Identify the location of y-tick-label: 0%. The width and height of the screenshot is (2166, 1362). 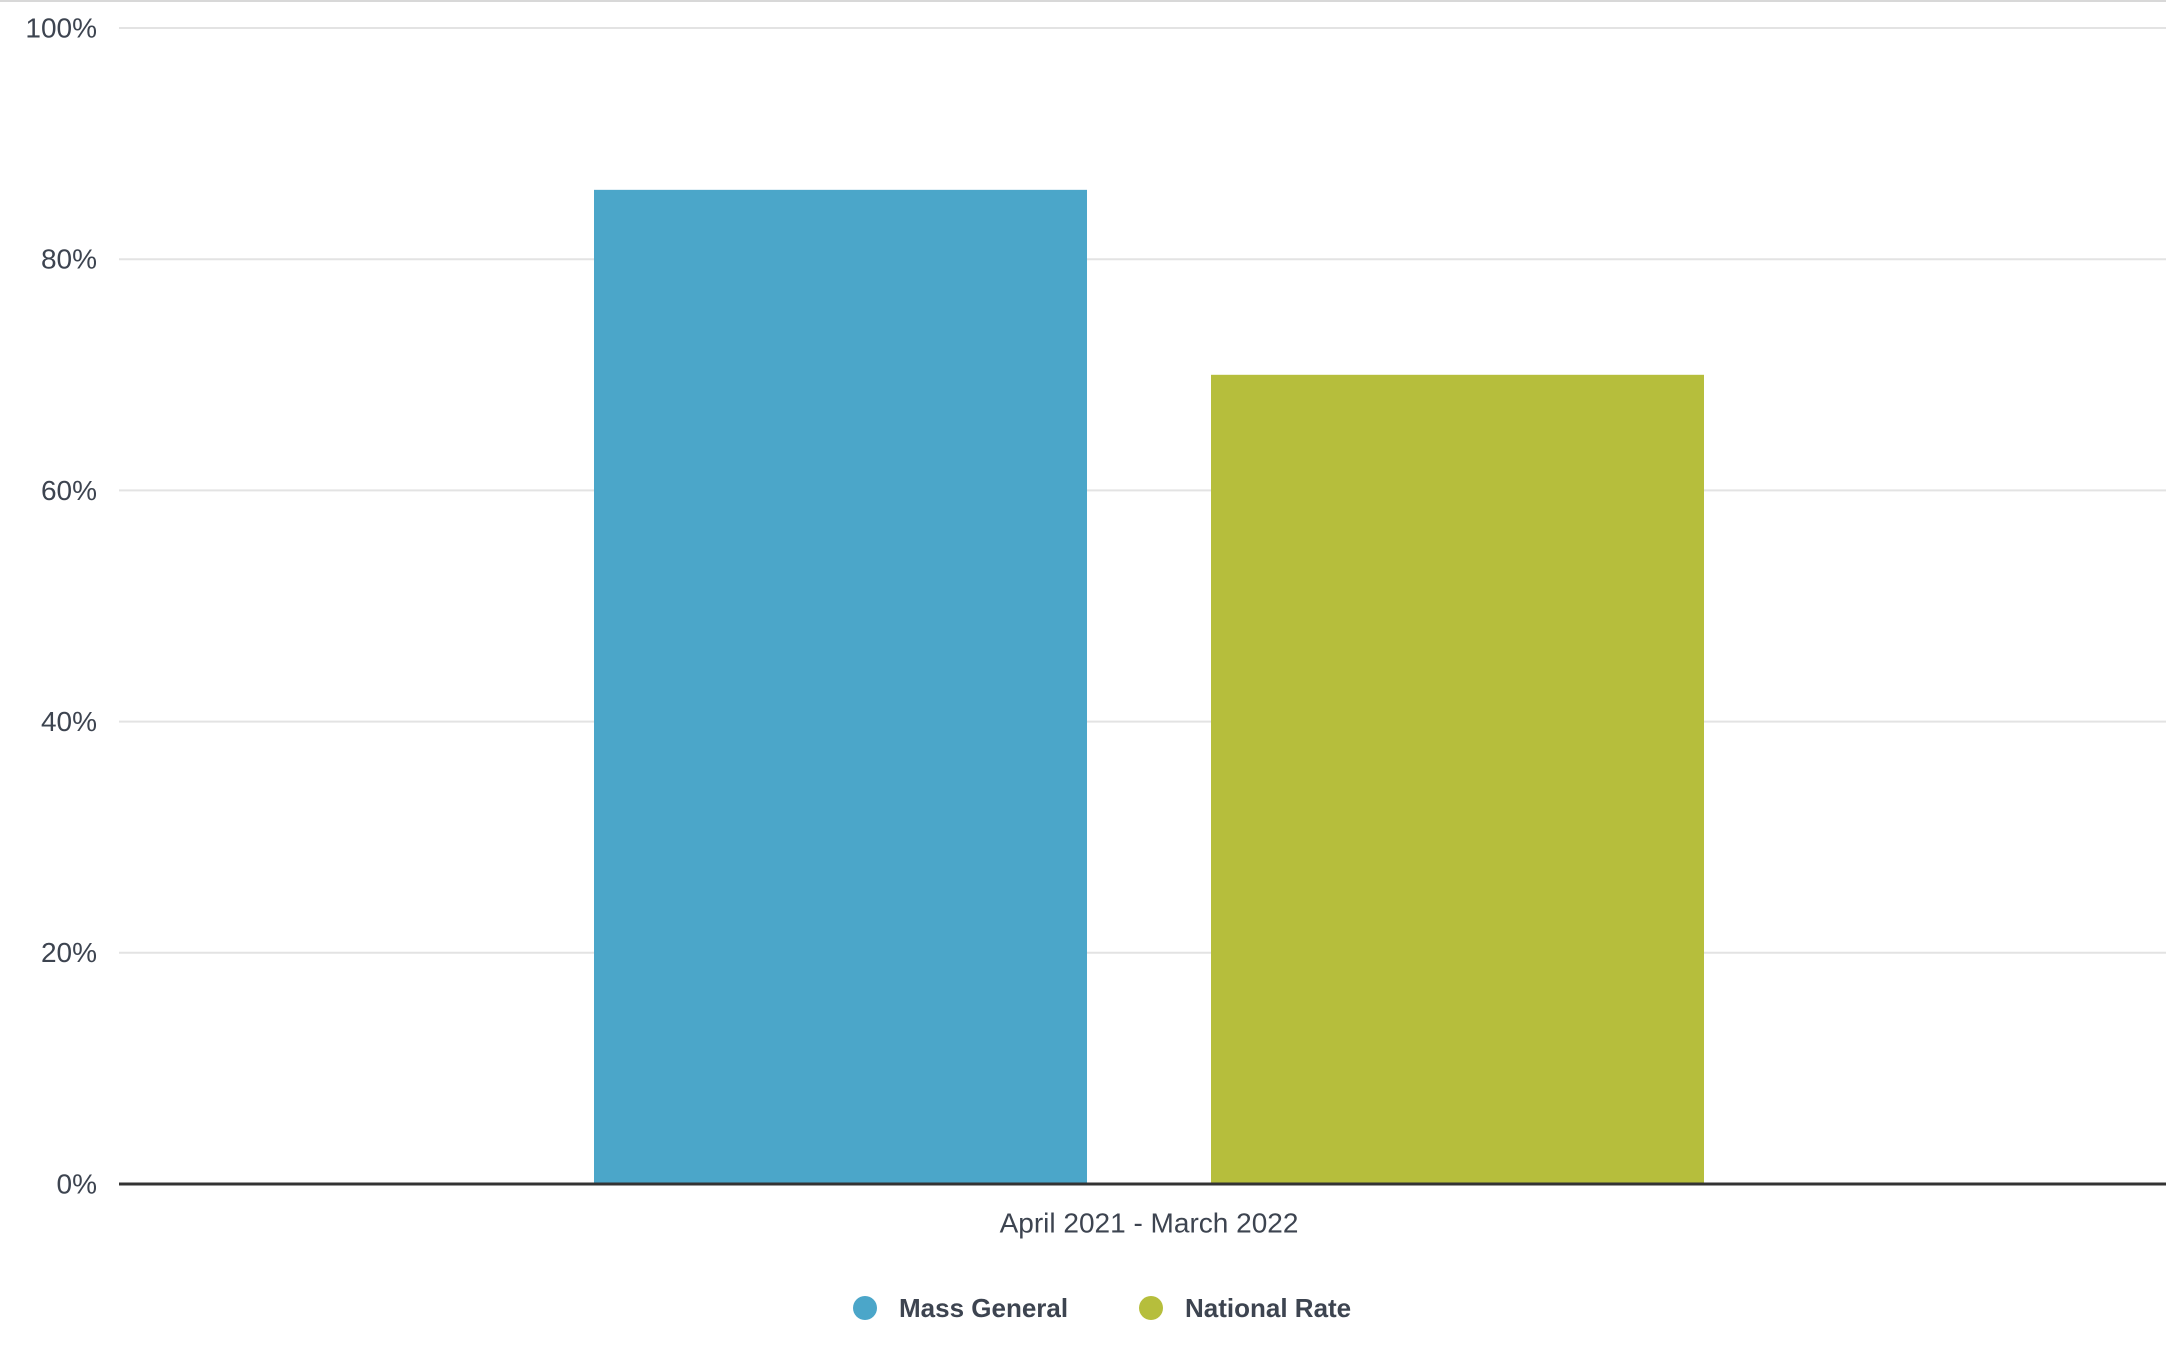
(77, 1183).